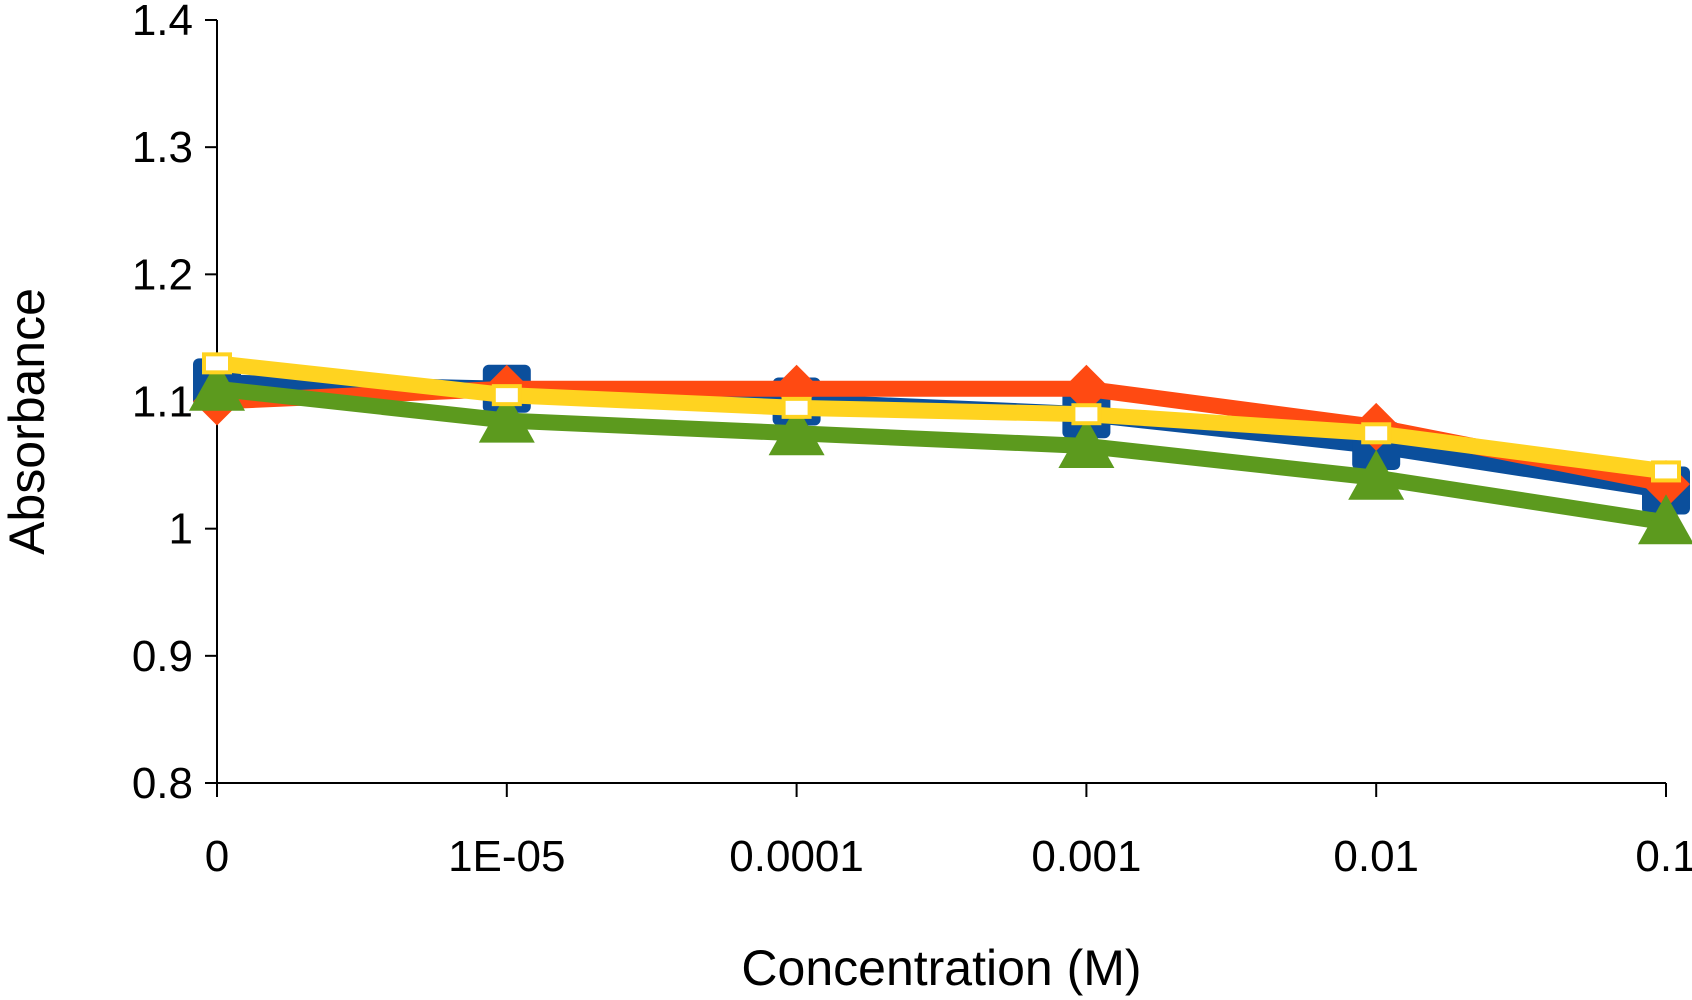 Image resolution: width=1692 pixels, height=1000 pixels. I want to click on x-tick-label: 0, so click(217, 856).